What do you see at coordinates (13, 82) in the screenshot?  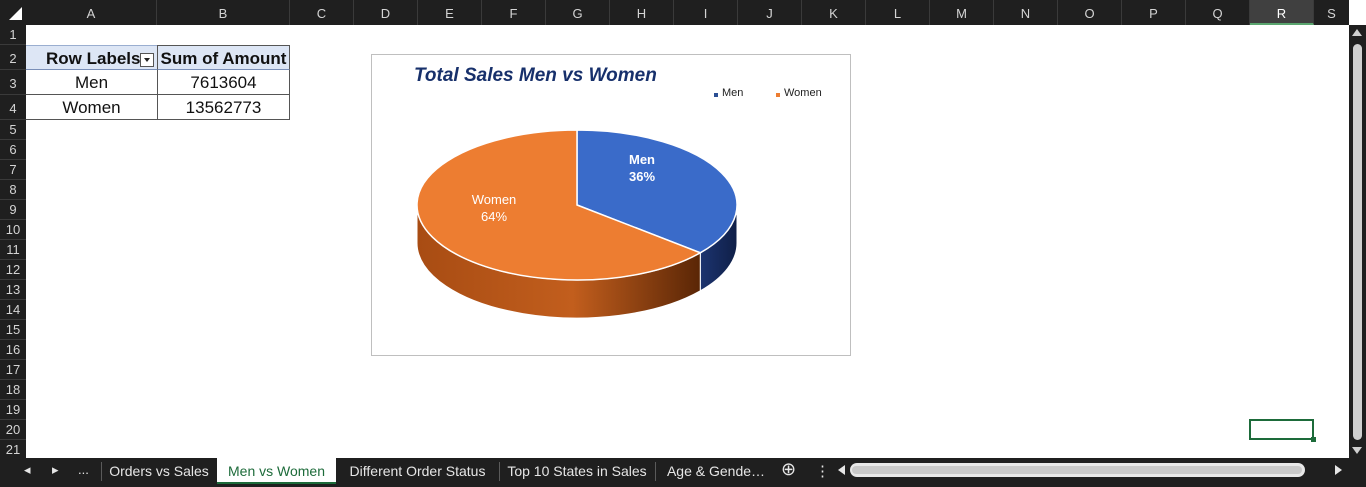 I see `row-header-3: 3` at bounding box center [13, 82].